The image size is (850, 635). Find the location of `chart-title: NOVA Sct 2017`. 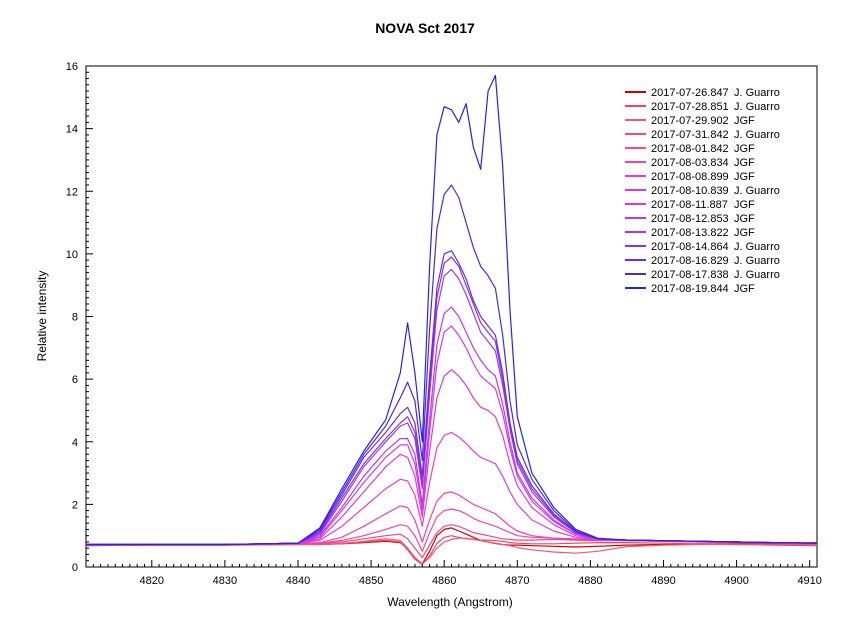

chart-title: NOVA Sct 2017 is located at coordinates (425, 28).